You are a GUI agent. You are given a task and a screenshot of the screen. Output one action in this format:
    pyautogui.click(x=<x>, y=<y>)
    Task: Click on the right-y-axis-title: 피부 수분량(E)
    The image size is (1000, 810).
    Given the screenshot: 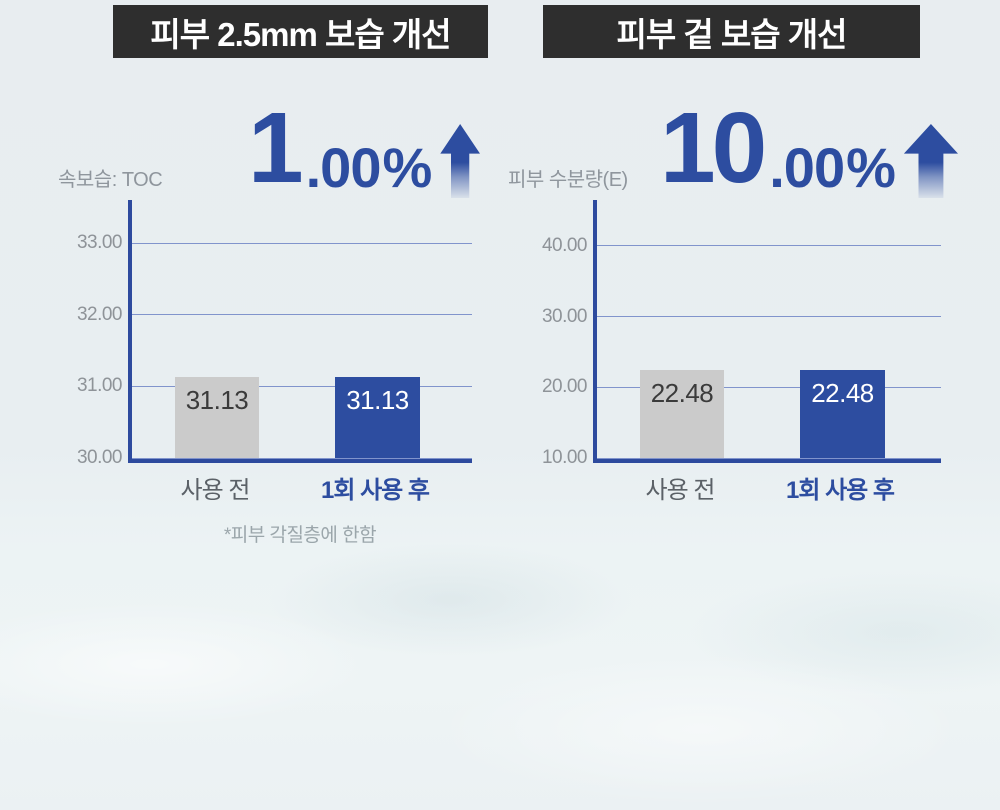 What is the action you would take?
    pyautogui.click(x=568, y=180)
    